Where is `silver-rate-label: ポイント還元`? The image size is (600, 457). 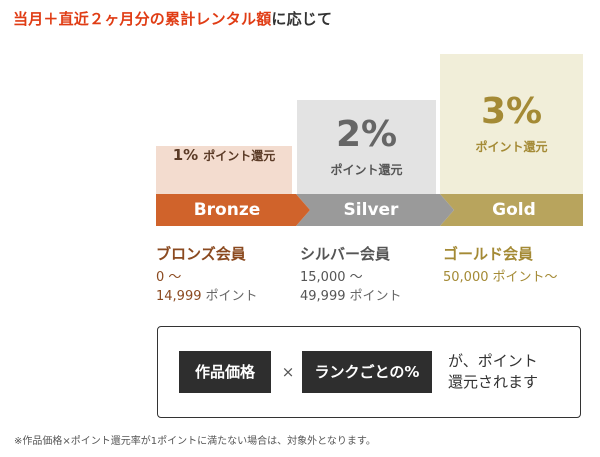
silver-rate-label: ポイント還元 is located at coordinates (366, 169).